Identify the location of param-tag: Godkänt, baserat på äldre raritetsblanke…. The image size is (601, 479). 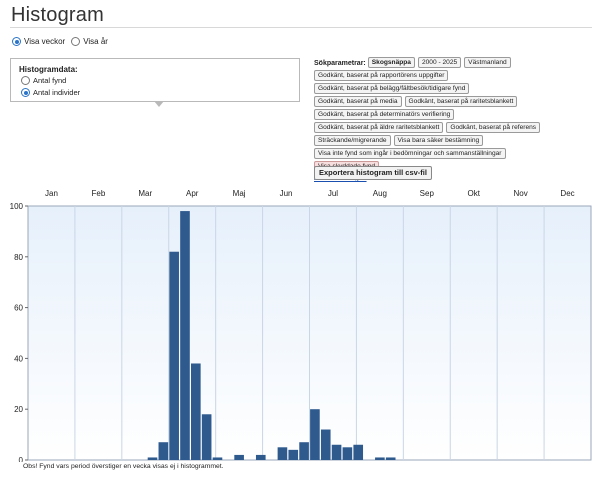
(379, 127).